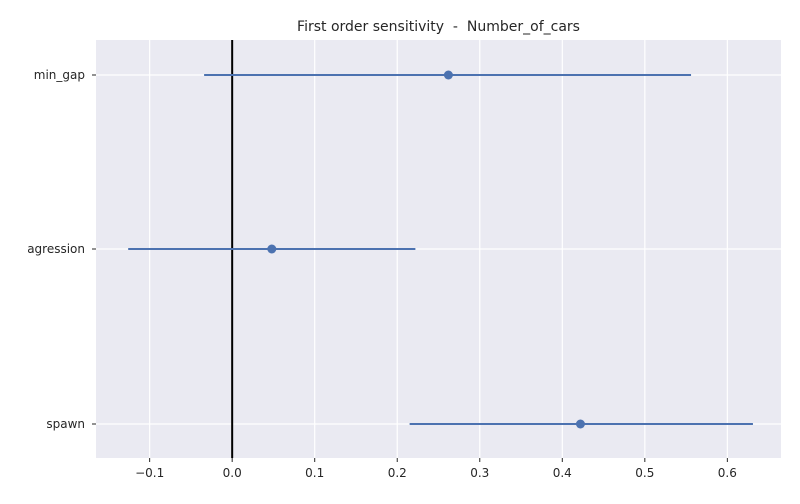 Image resolution: width=800 pixels, height=504 pixels. Describe the element at coordinates (479, 473) in the screenshot. I see `x-tick-label: 0.3` at that location.